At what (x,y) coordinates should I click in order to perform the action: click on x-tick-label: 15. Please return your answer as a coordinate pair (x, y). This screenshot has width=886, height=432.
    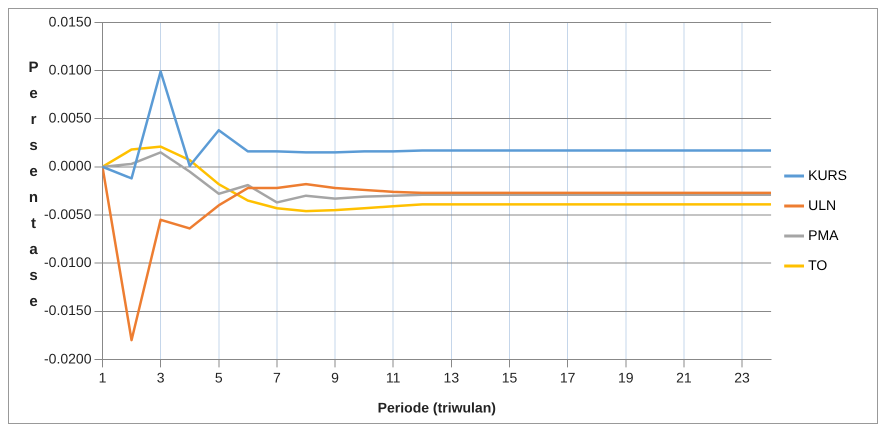
    Looking at the image, I should click on (510, 378).